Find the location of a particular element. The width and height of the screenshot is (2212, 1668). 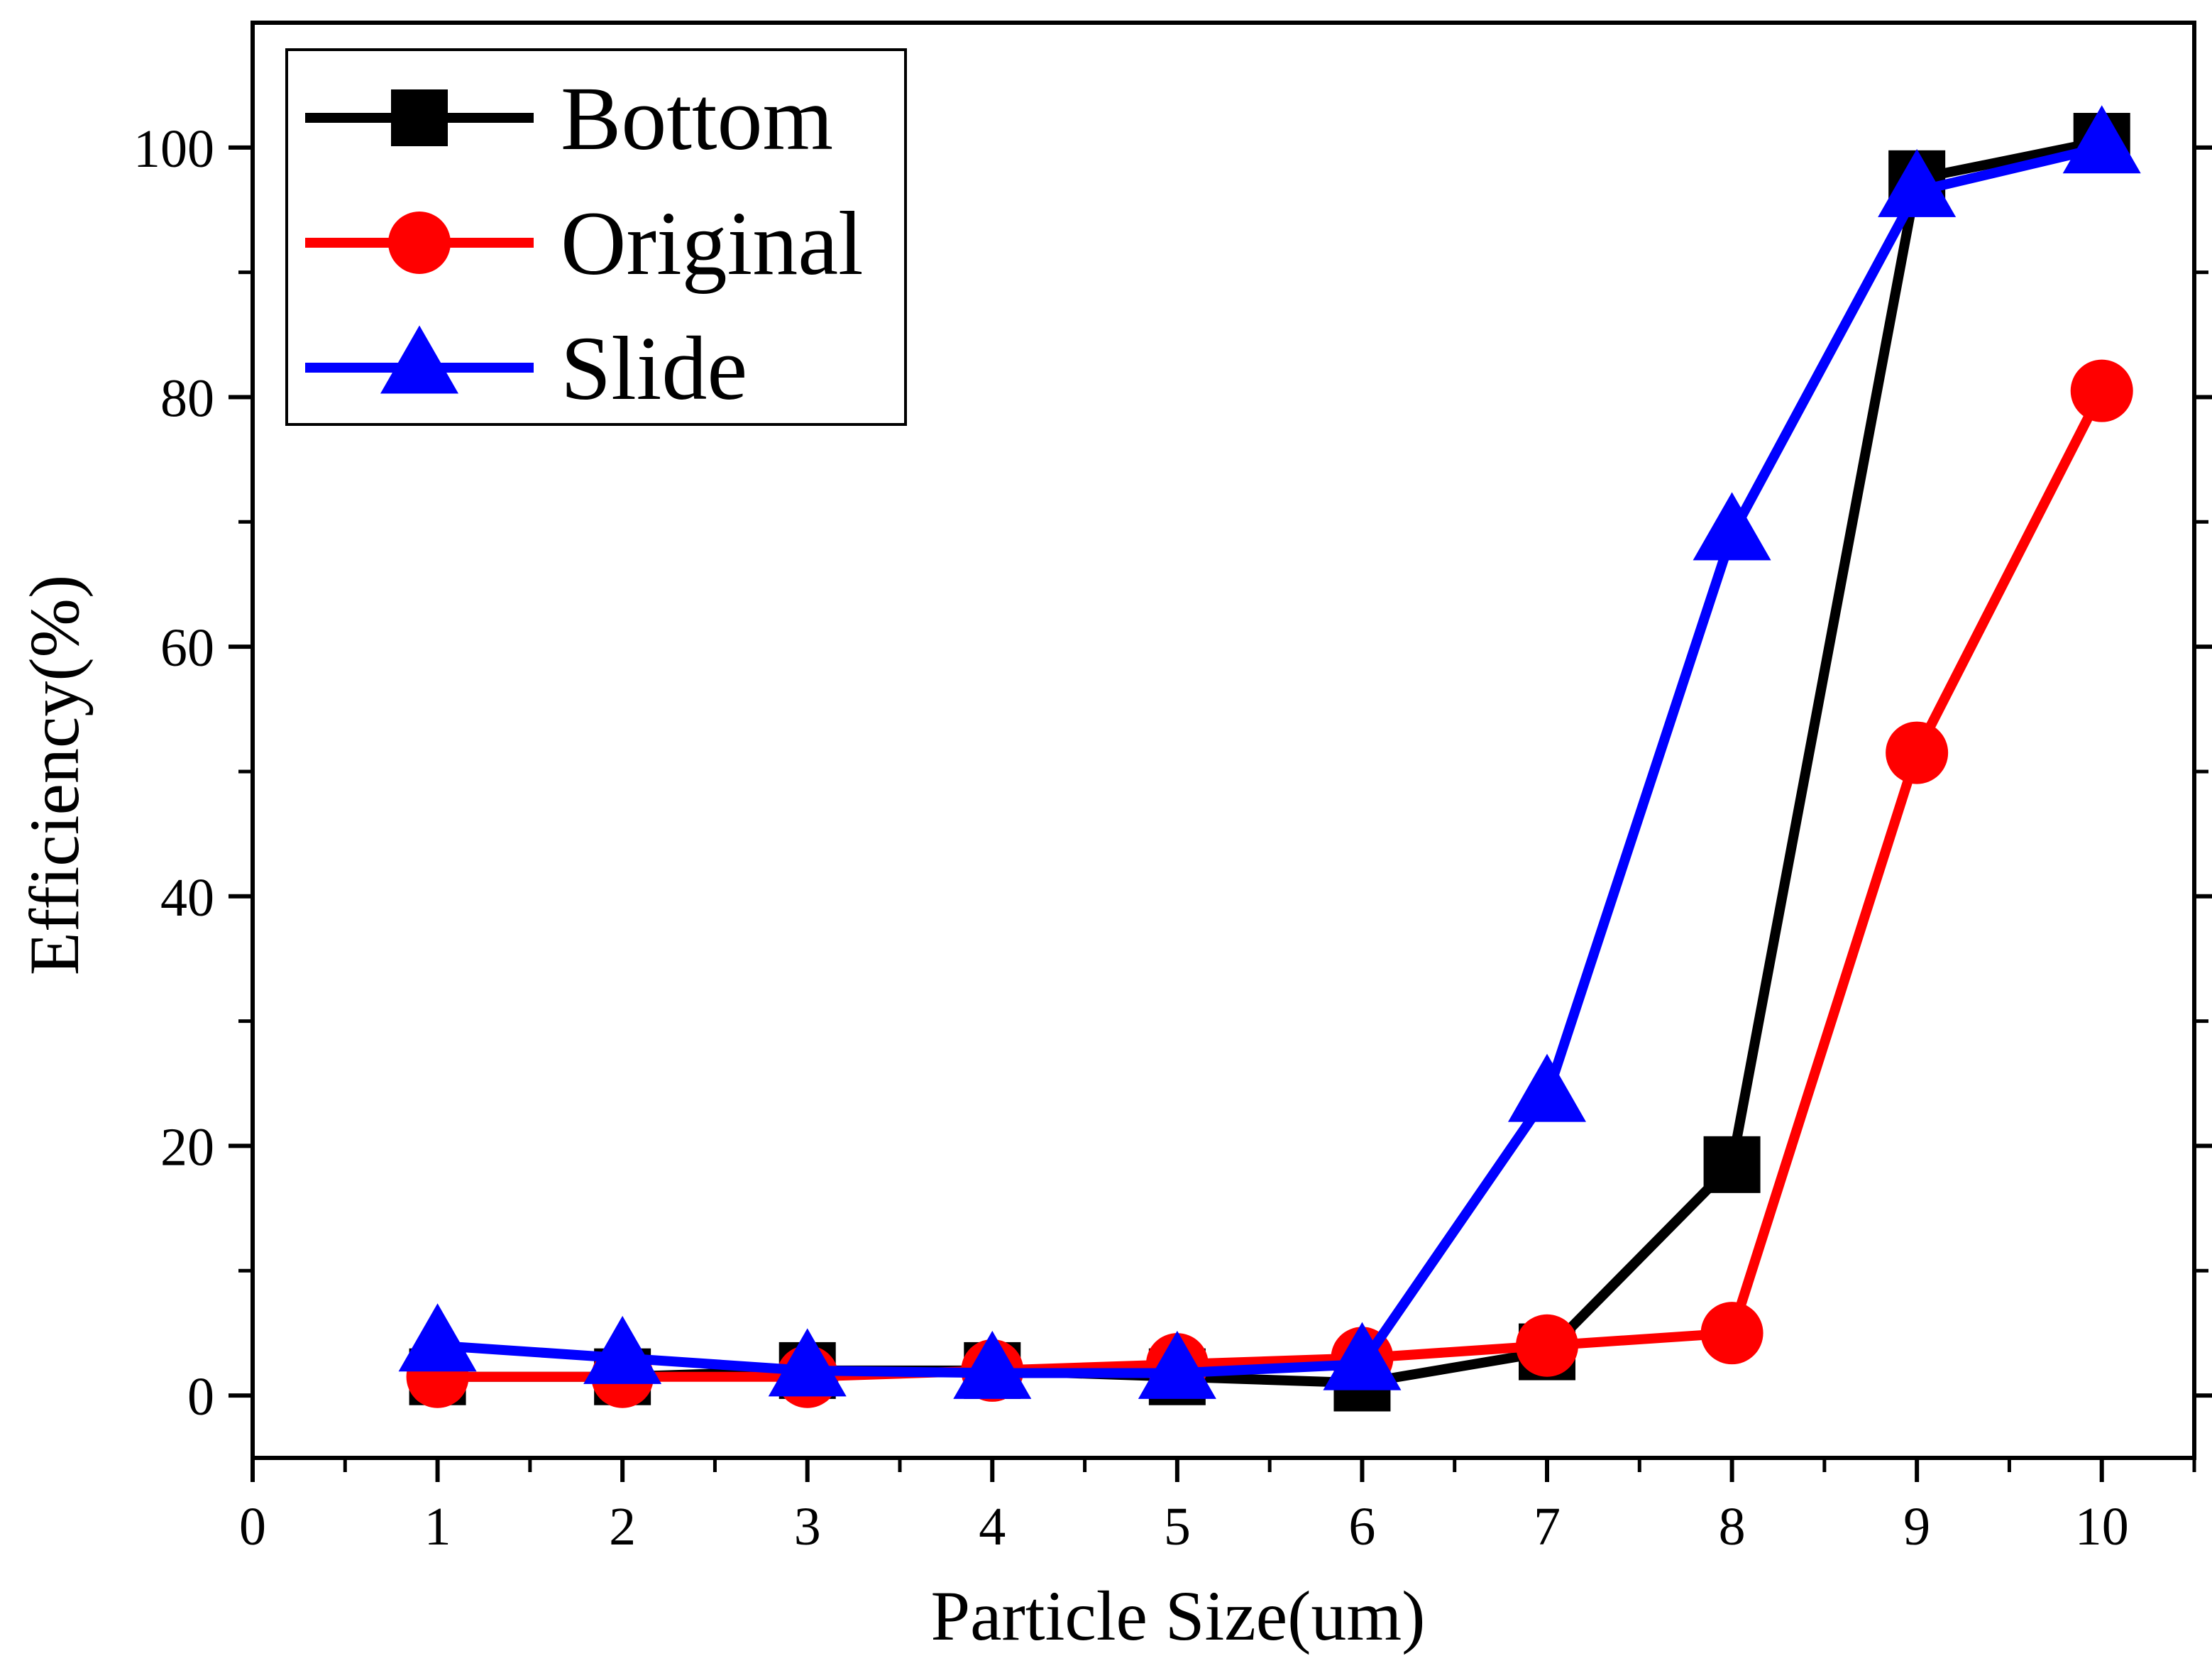

x-tick-label: 2 is located at coordinates (622, 1527).